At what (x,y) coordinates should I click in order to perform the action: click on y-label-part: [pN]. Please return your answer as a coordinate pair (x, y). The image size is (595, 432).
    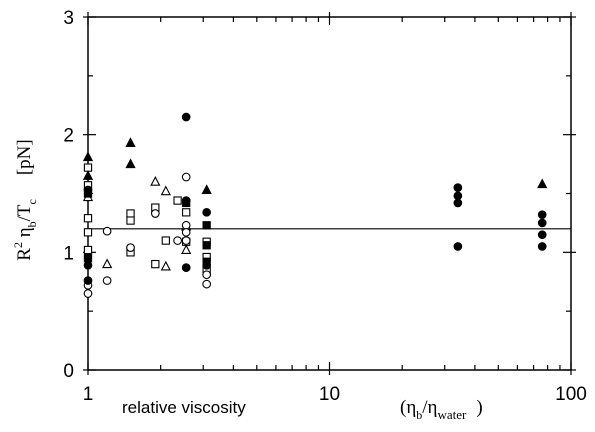
    Looking at the image, I should click on (24, 157).